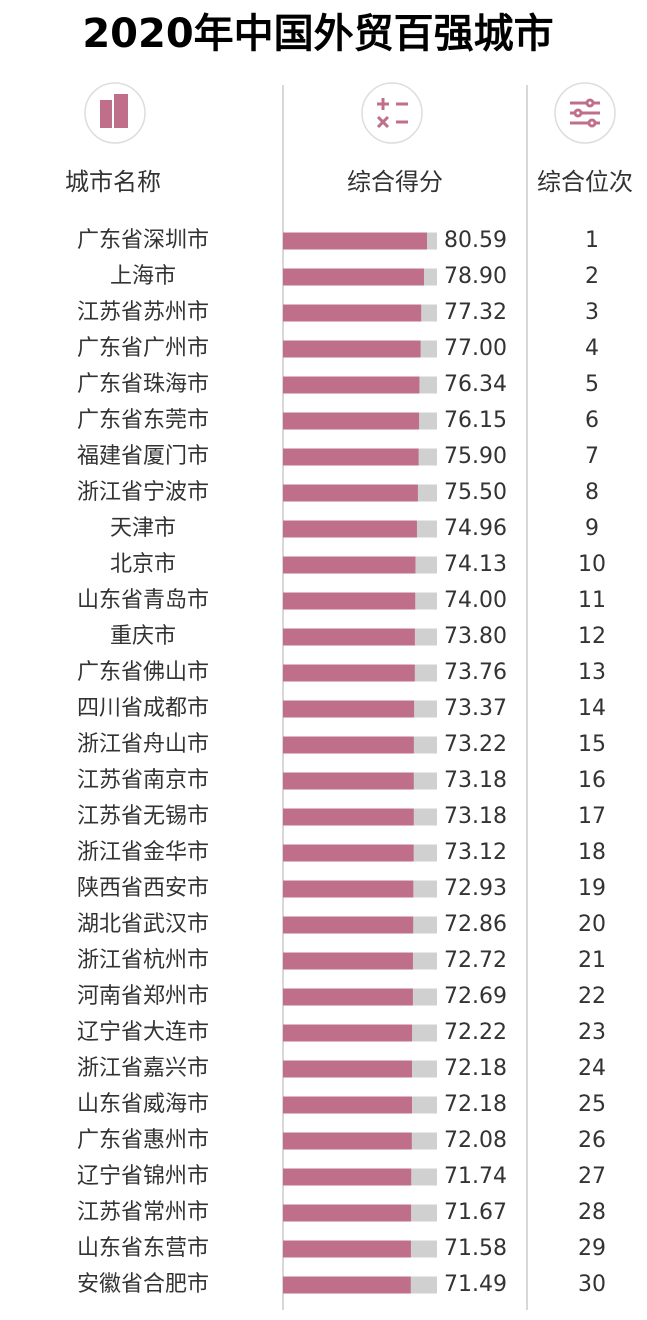 The image size is (647, 1320). Describe the element at coordinates (143, 996) in the screenshot. I see `city-name: 河南省郑州市` at that location.